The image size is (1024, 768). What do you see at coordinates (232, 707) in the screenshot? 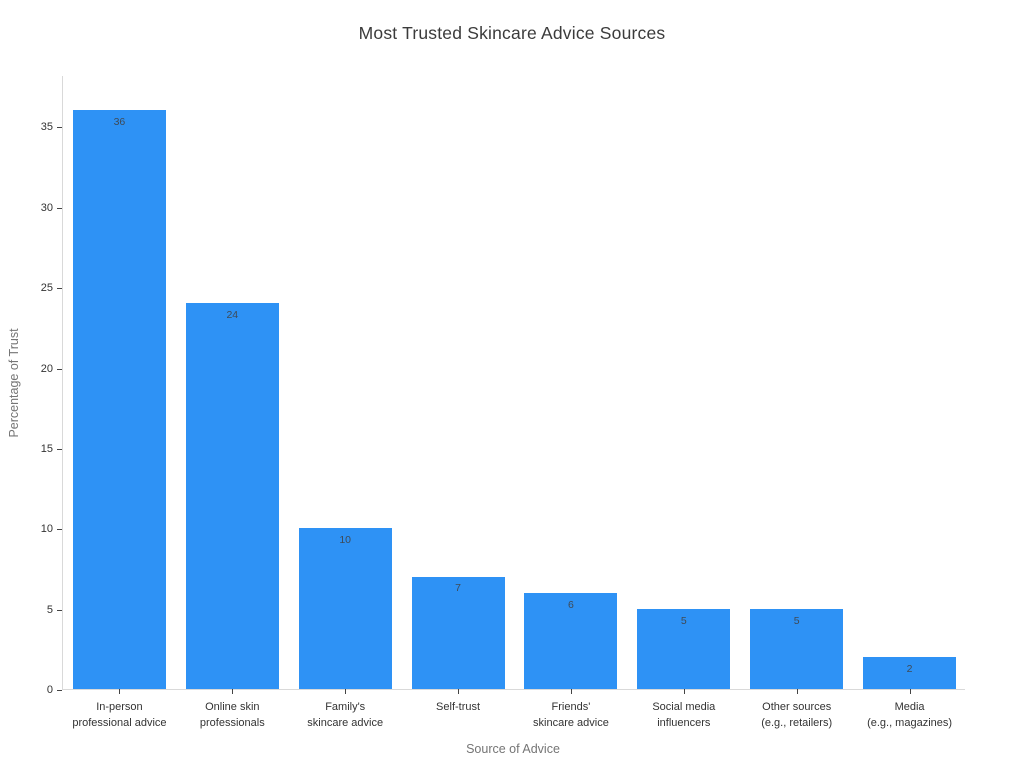
I see `x-tick-label-line: Online skin` at bounding box center [232, 707].